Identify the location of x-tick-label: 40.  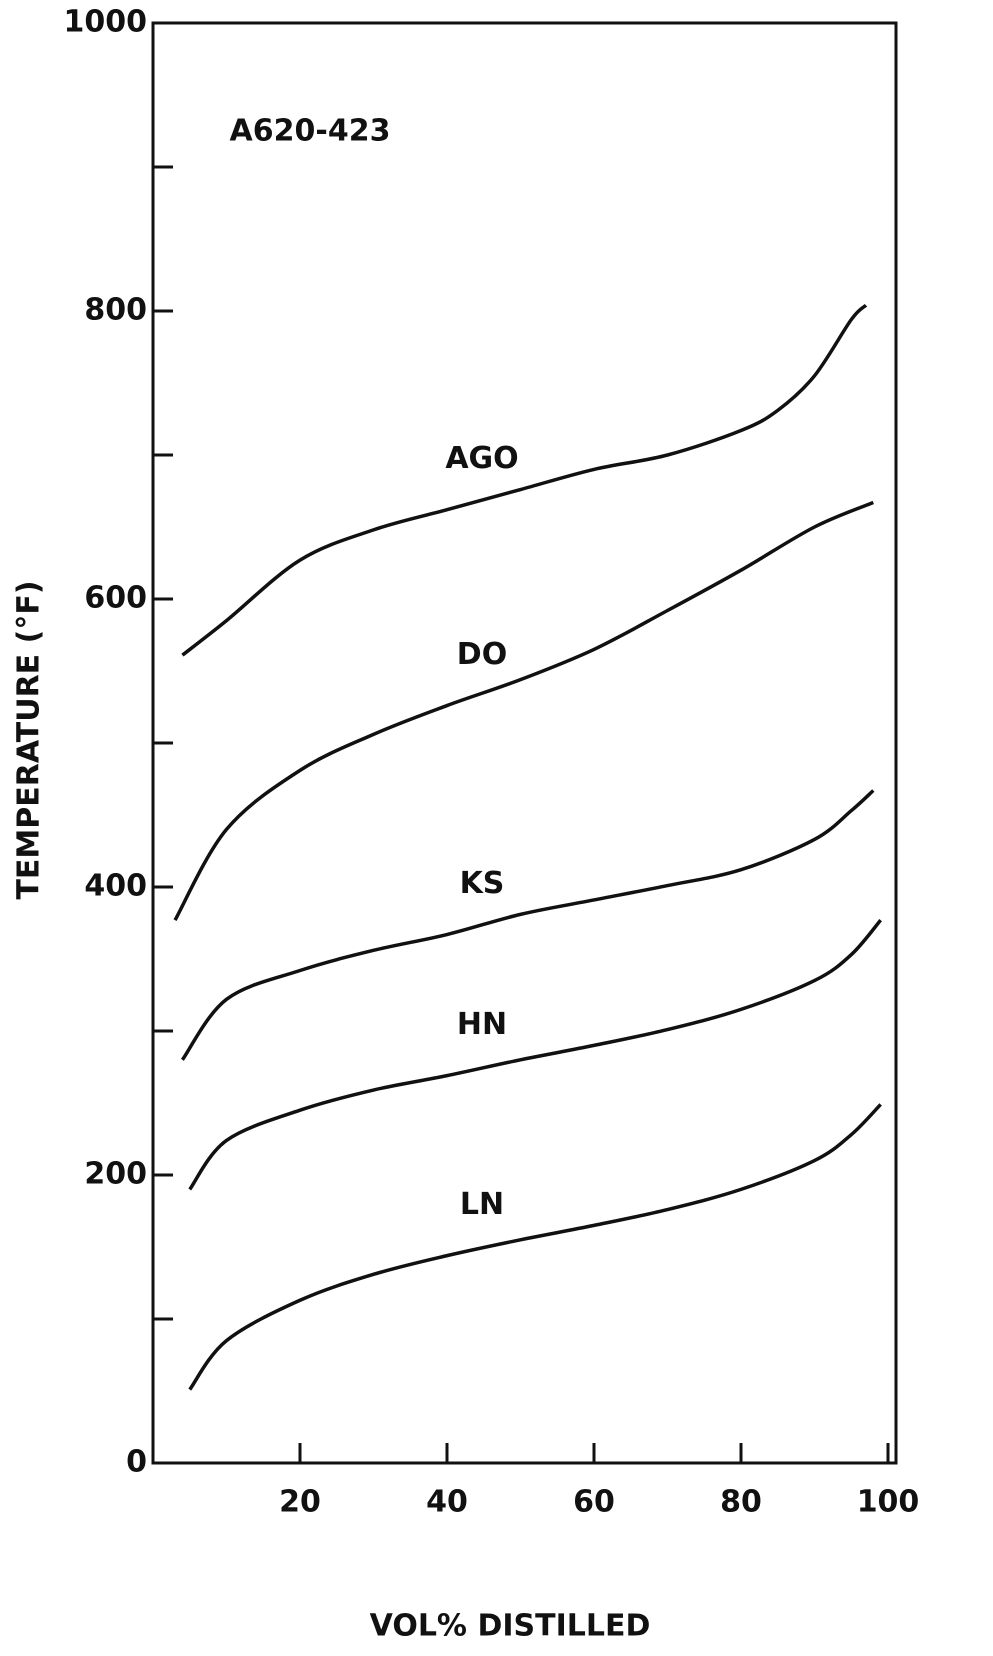
(447, 1502).